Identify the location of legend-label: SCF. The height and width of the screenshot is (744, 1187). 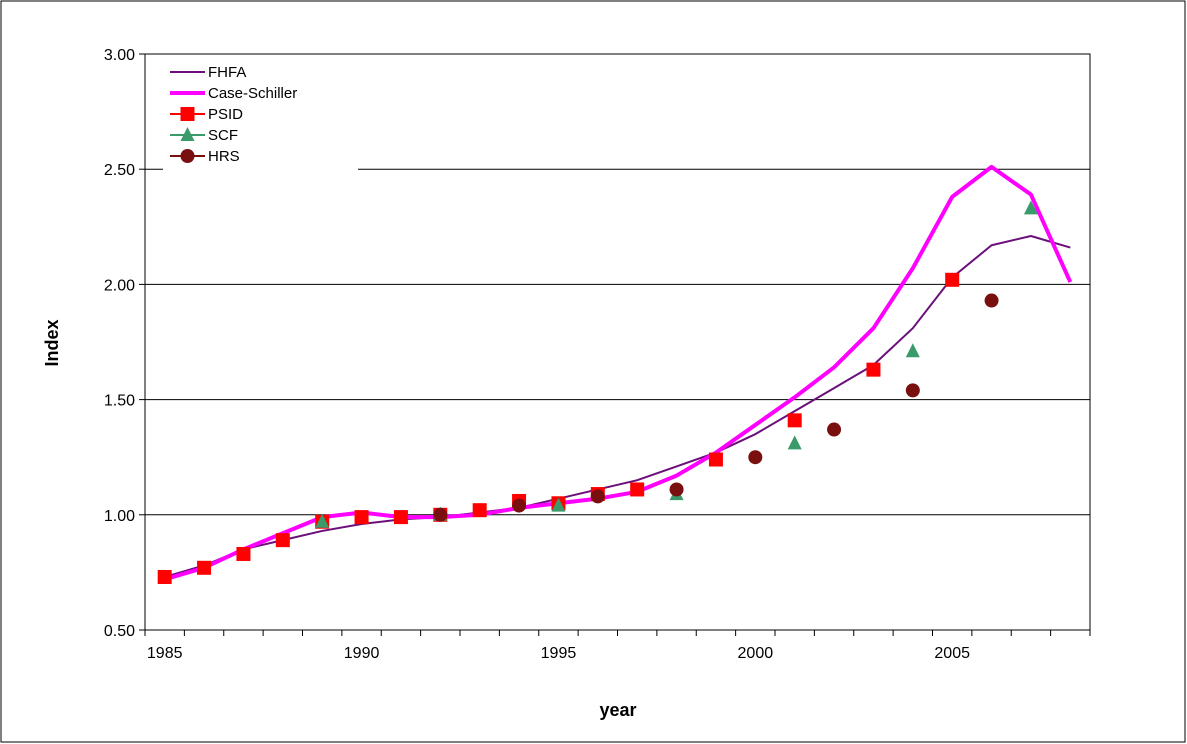
(223, 135).